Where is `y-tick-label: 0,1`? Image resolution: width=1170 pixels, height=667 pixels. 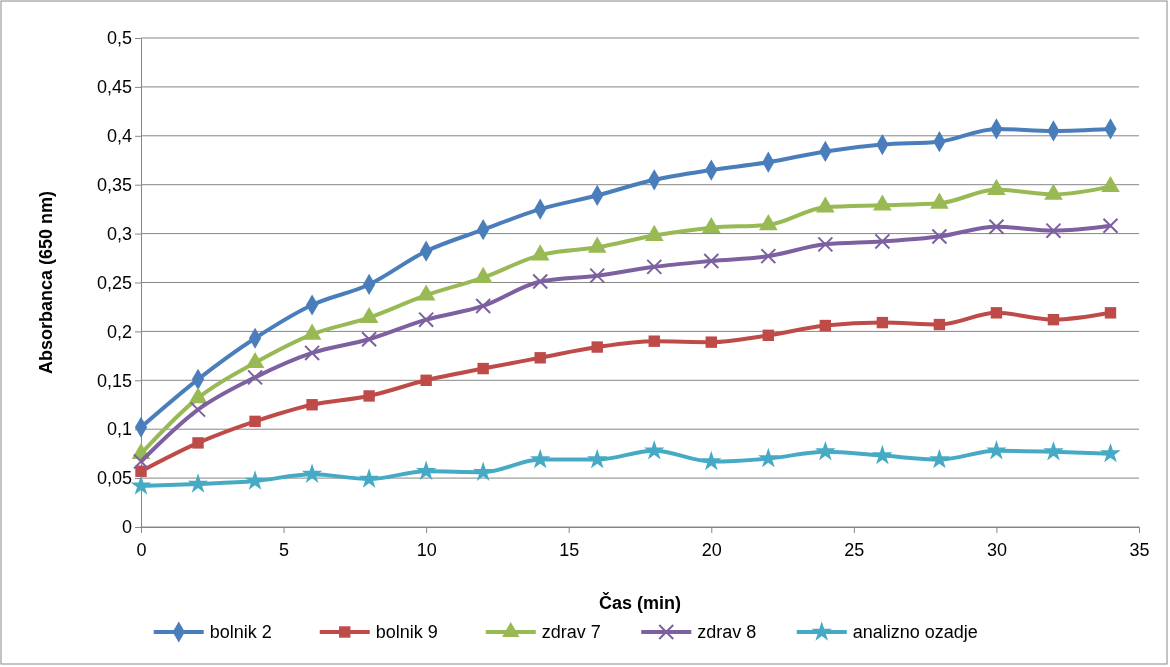
y-tick-label: 0,1 is located at coordinates (119, 429).